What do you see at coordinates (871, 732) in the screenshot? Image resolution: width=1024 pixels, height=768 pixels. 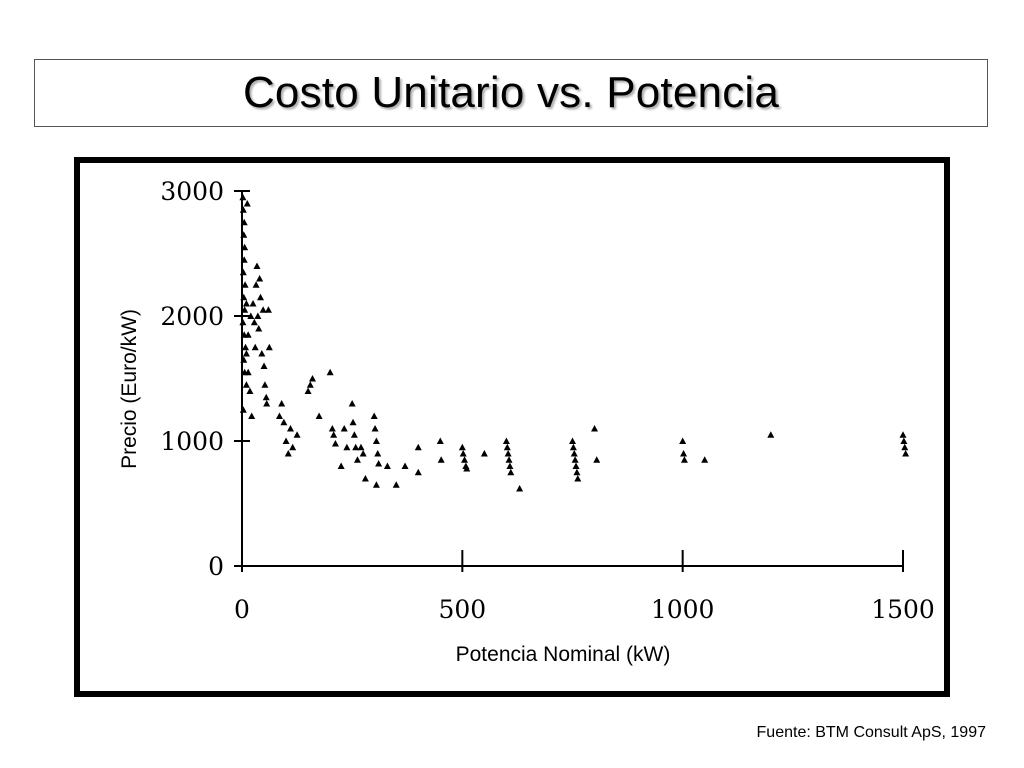 I see `source-caption: Fuente: BTM Consult ApS, 1997` at bounding box center [871, 732].